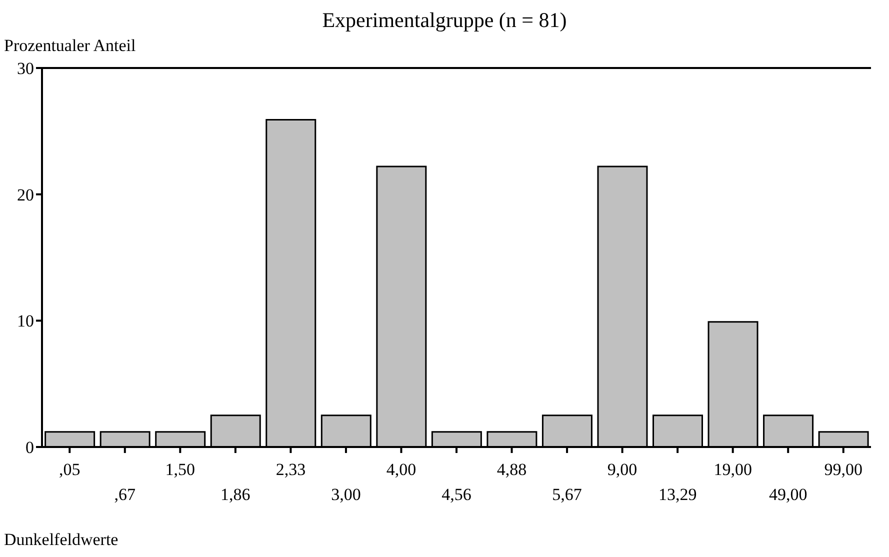 This screenshot has height=557, width=889. Describe the element at coordinates (235, 494) in the screenshot. I see `x-tick-label: 1,86` at that location.